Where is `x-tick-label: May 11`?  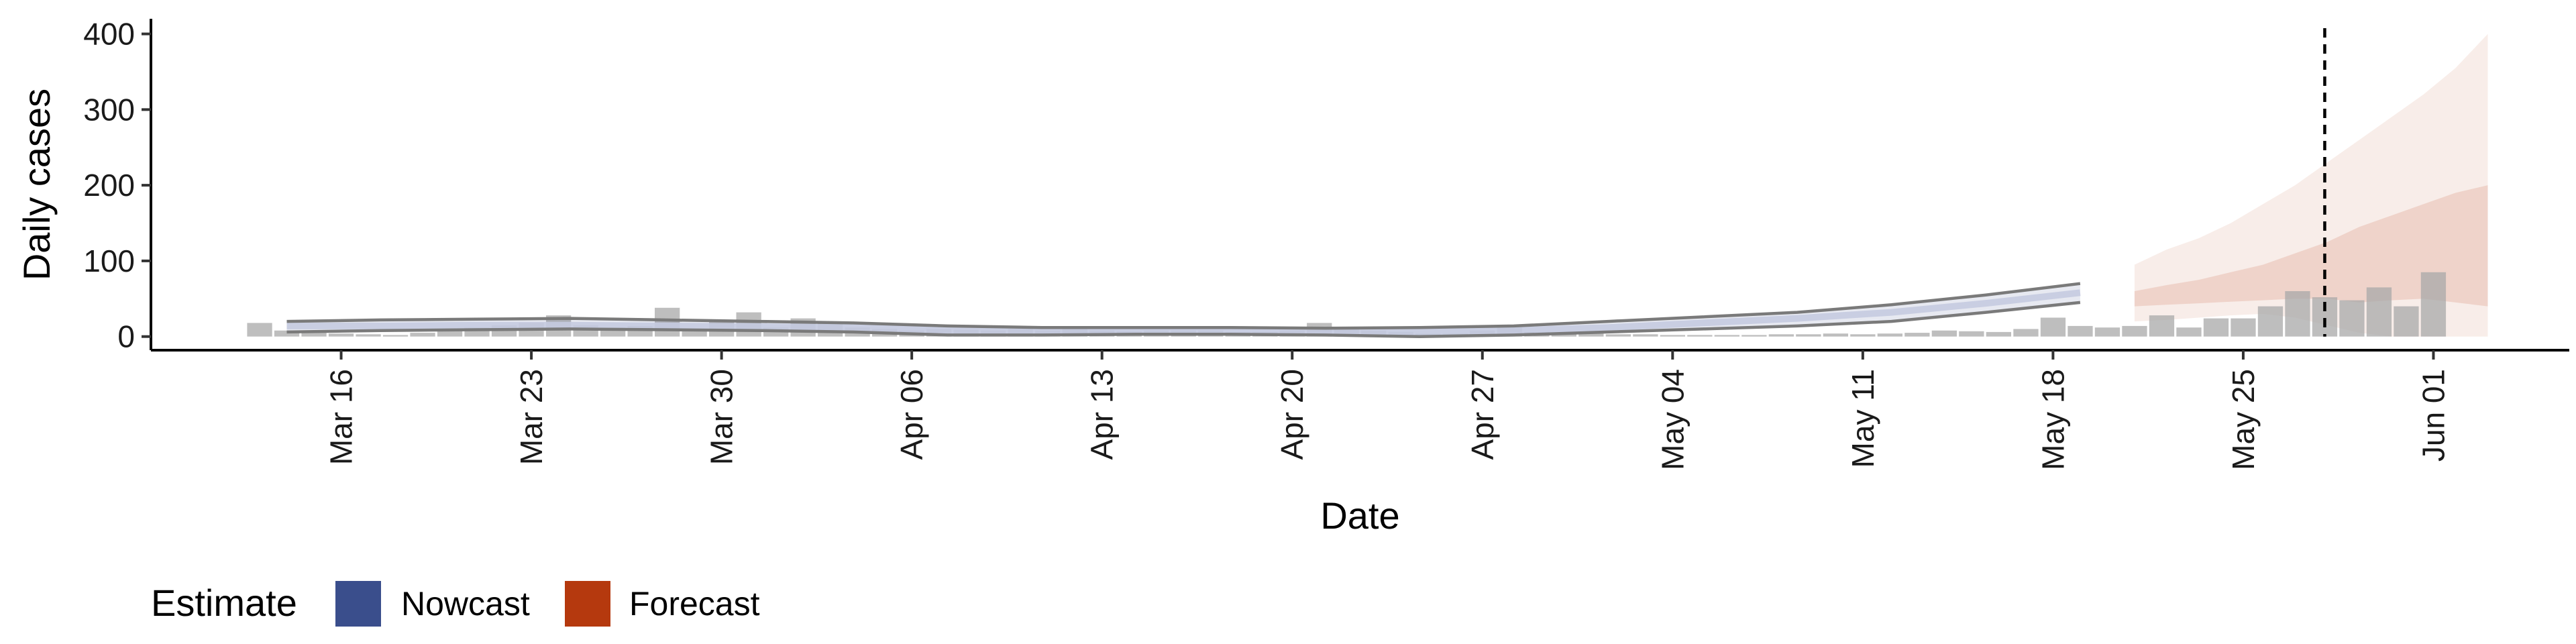 x-tick-label: May 11 is located at coordinates (1862, 418).